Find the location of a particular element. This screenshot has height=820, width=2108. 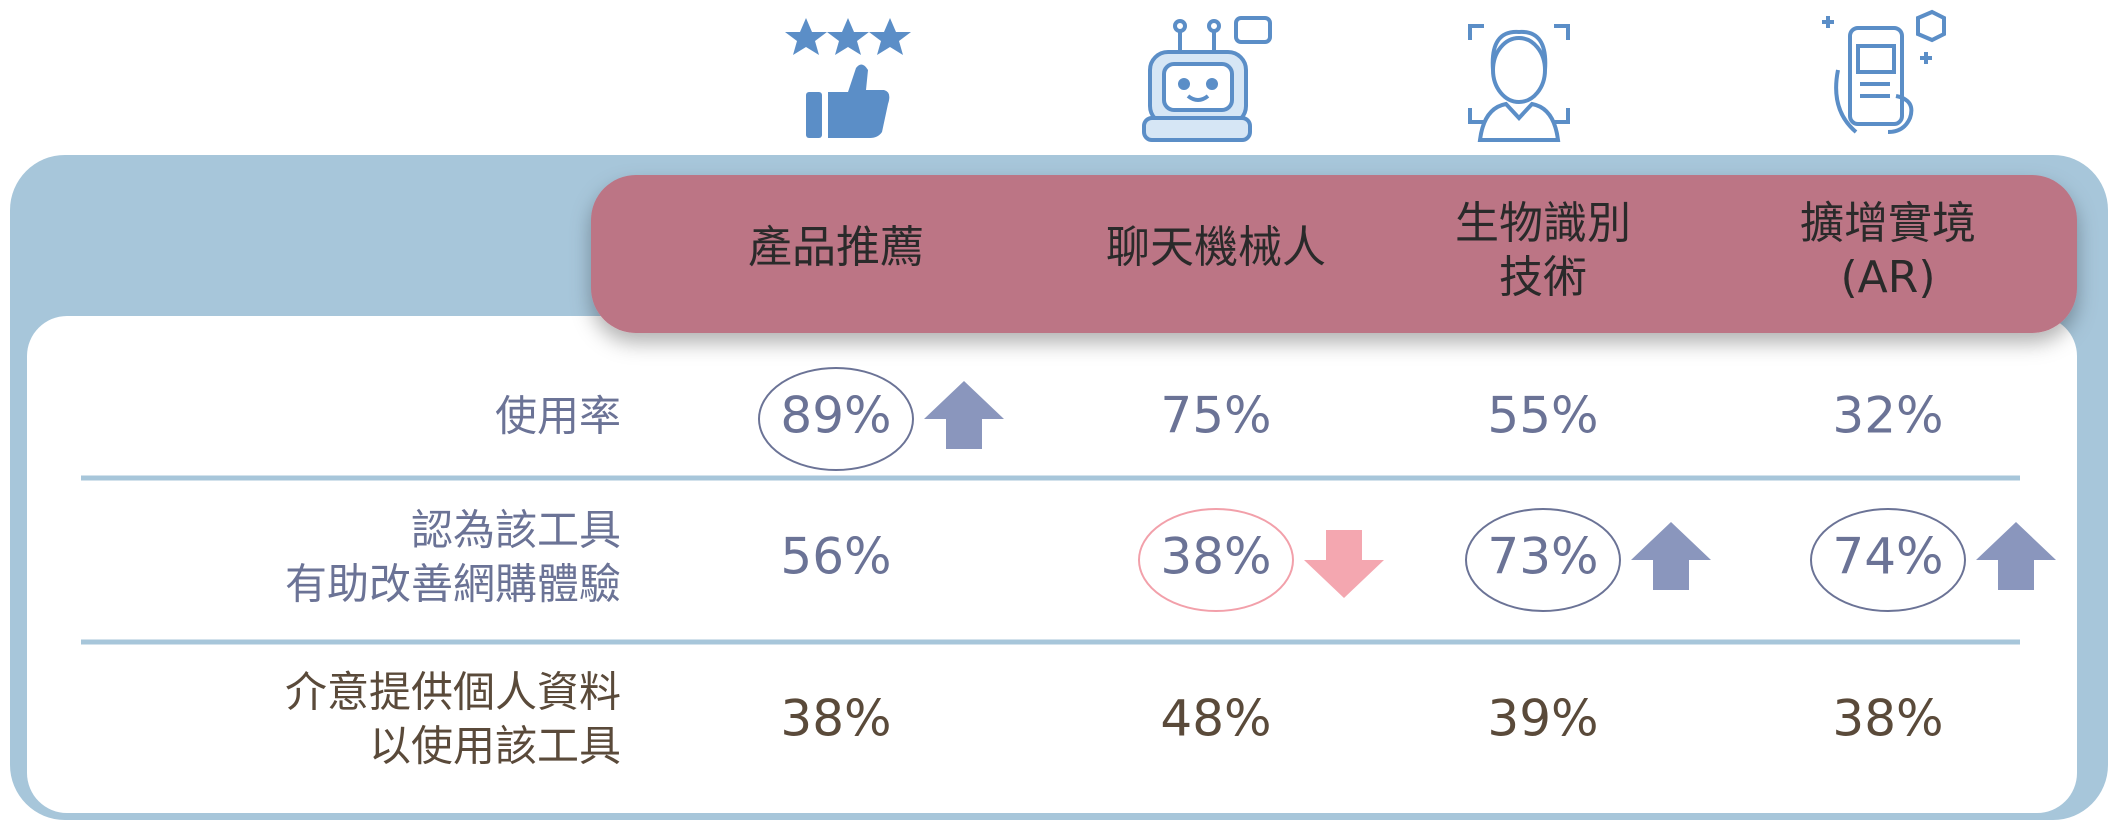

cell-value: 55% is located at coordinates (1542, 416).